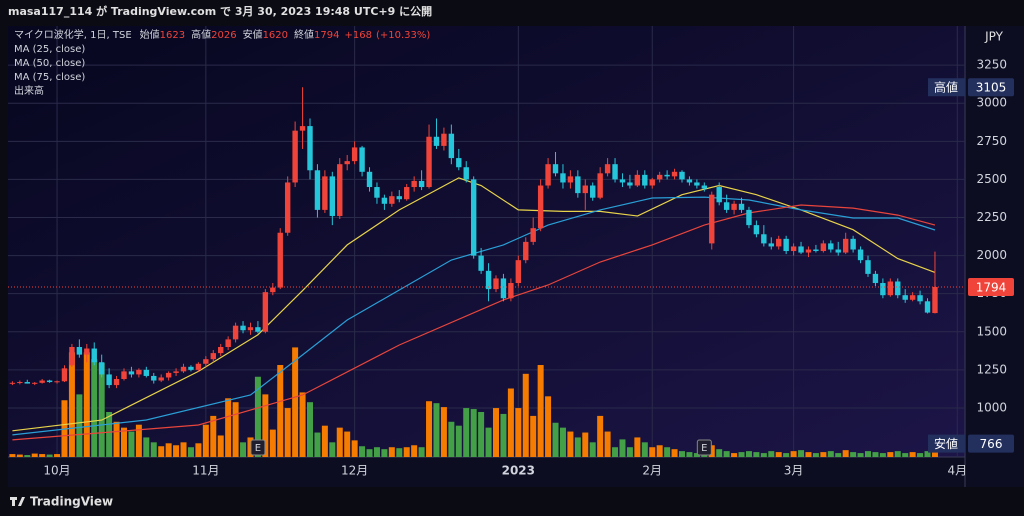 This screenshot has height=516, width=1024. What do you see at coordinates (223, 35) in the screenshot?
I see `legend-value: 2026` at bounding box center [223, 35].